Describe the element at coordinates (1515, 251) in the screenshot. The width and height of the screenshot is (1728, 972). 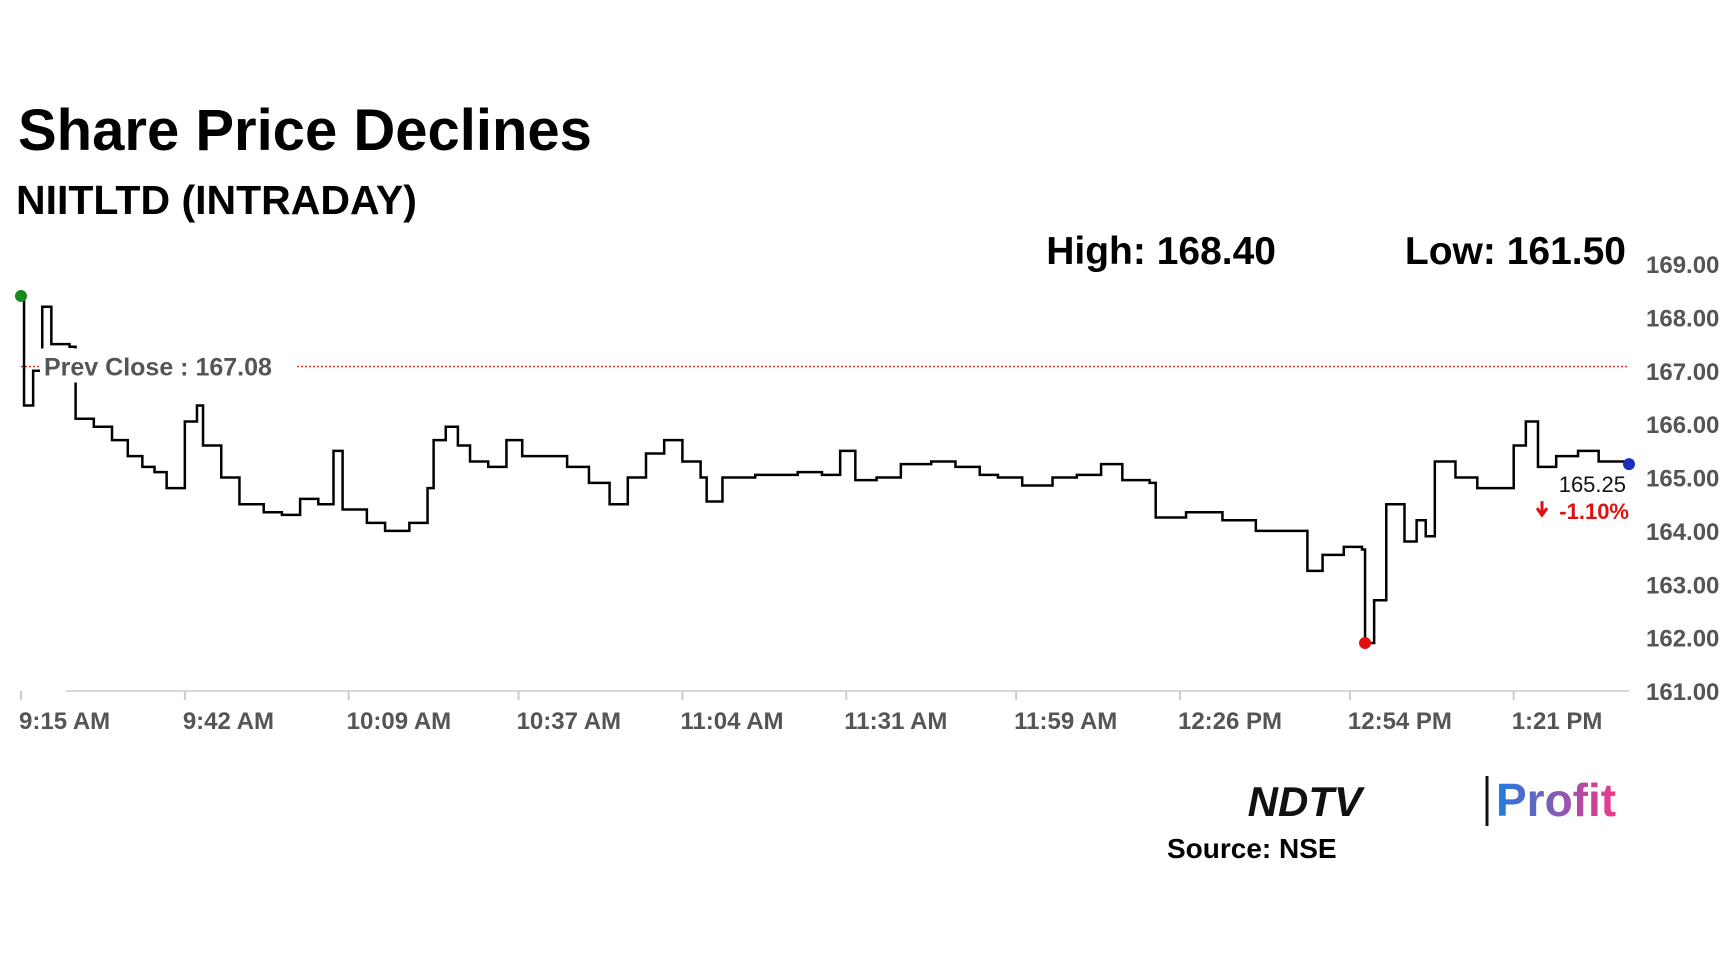
I see `low-label: Low: 161.50` at that location.